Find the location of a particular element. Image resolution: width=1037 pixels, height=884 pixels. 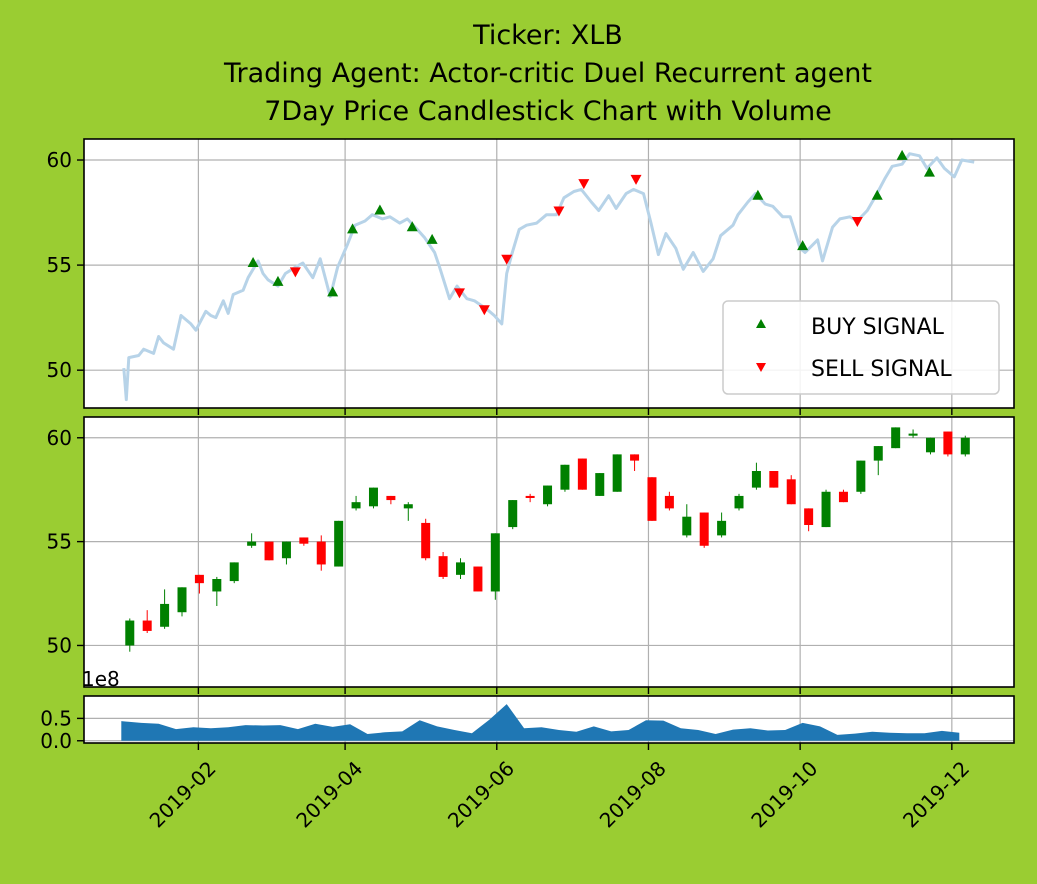

signal-marker-layer is located at coordinates (591, 232).